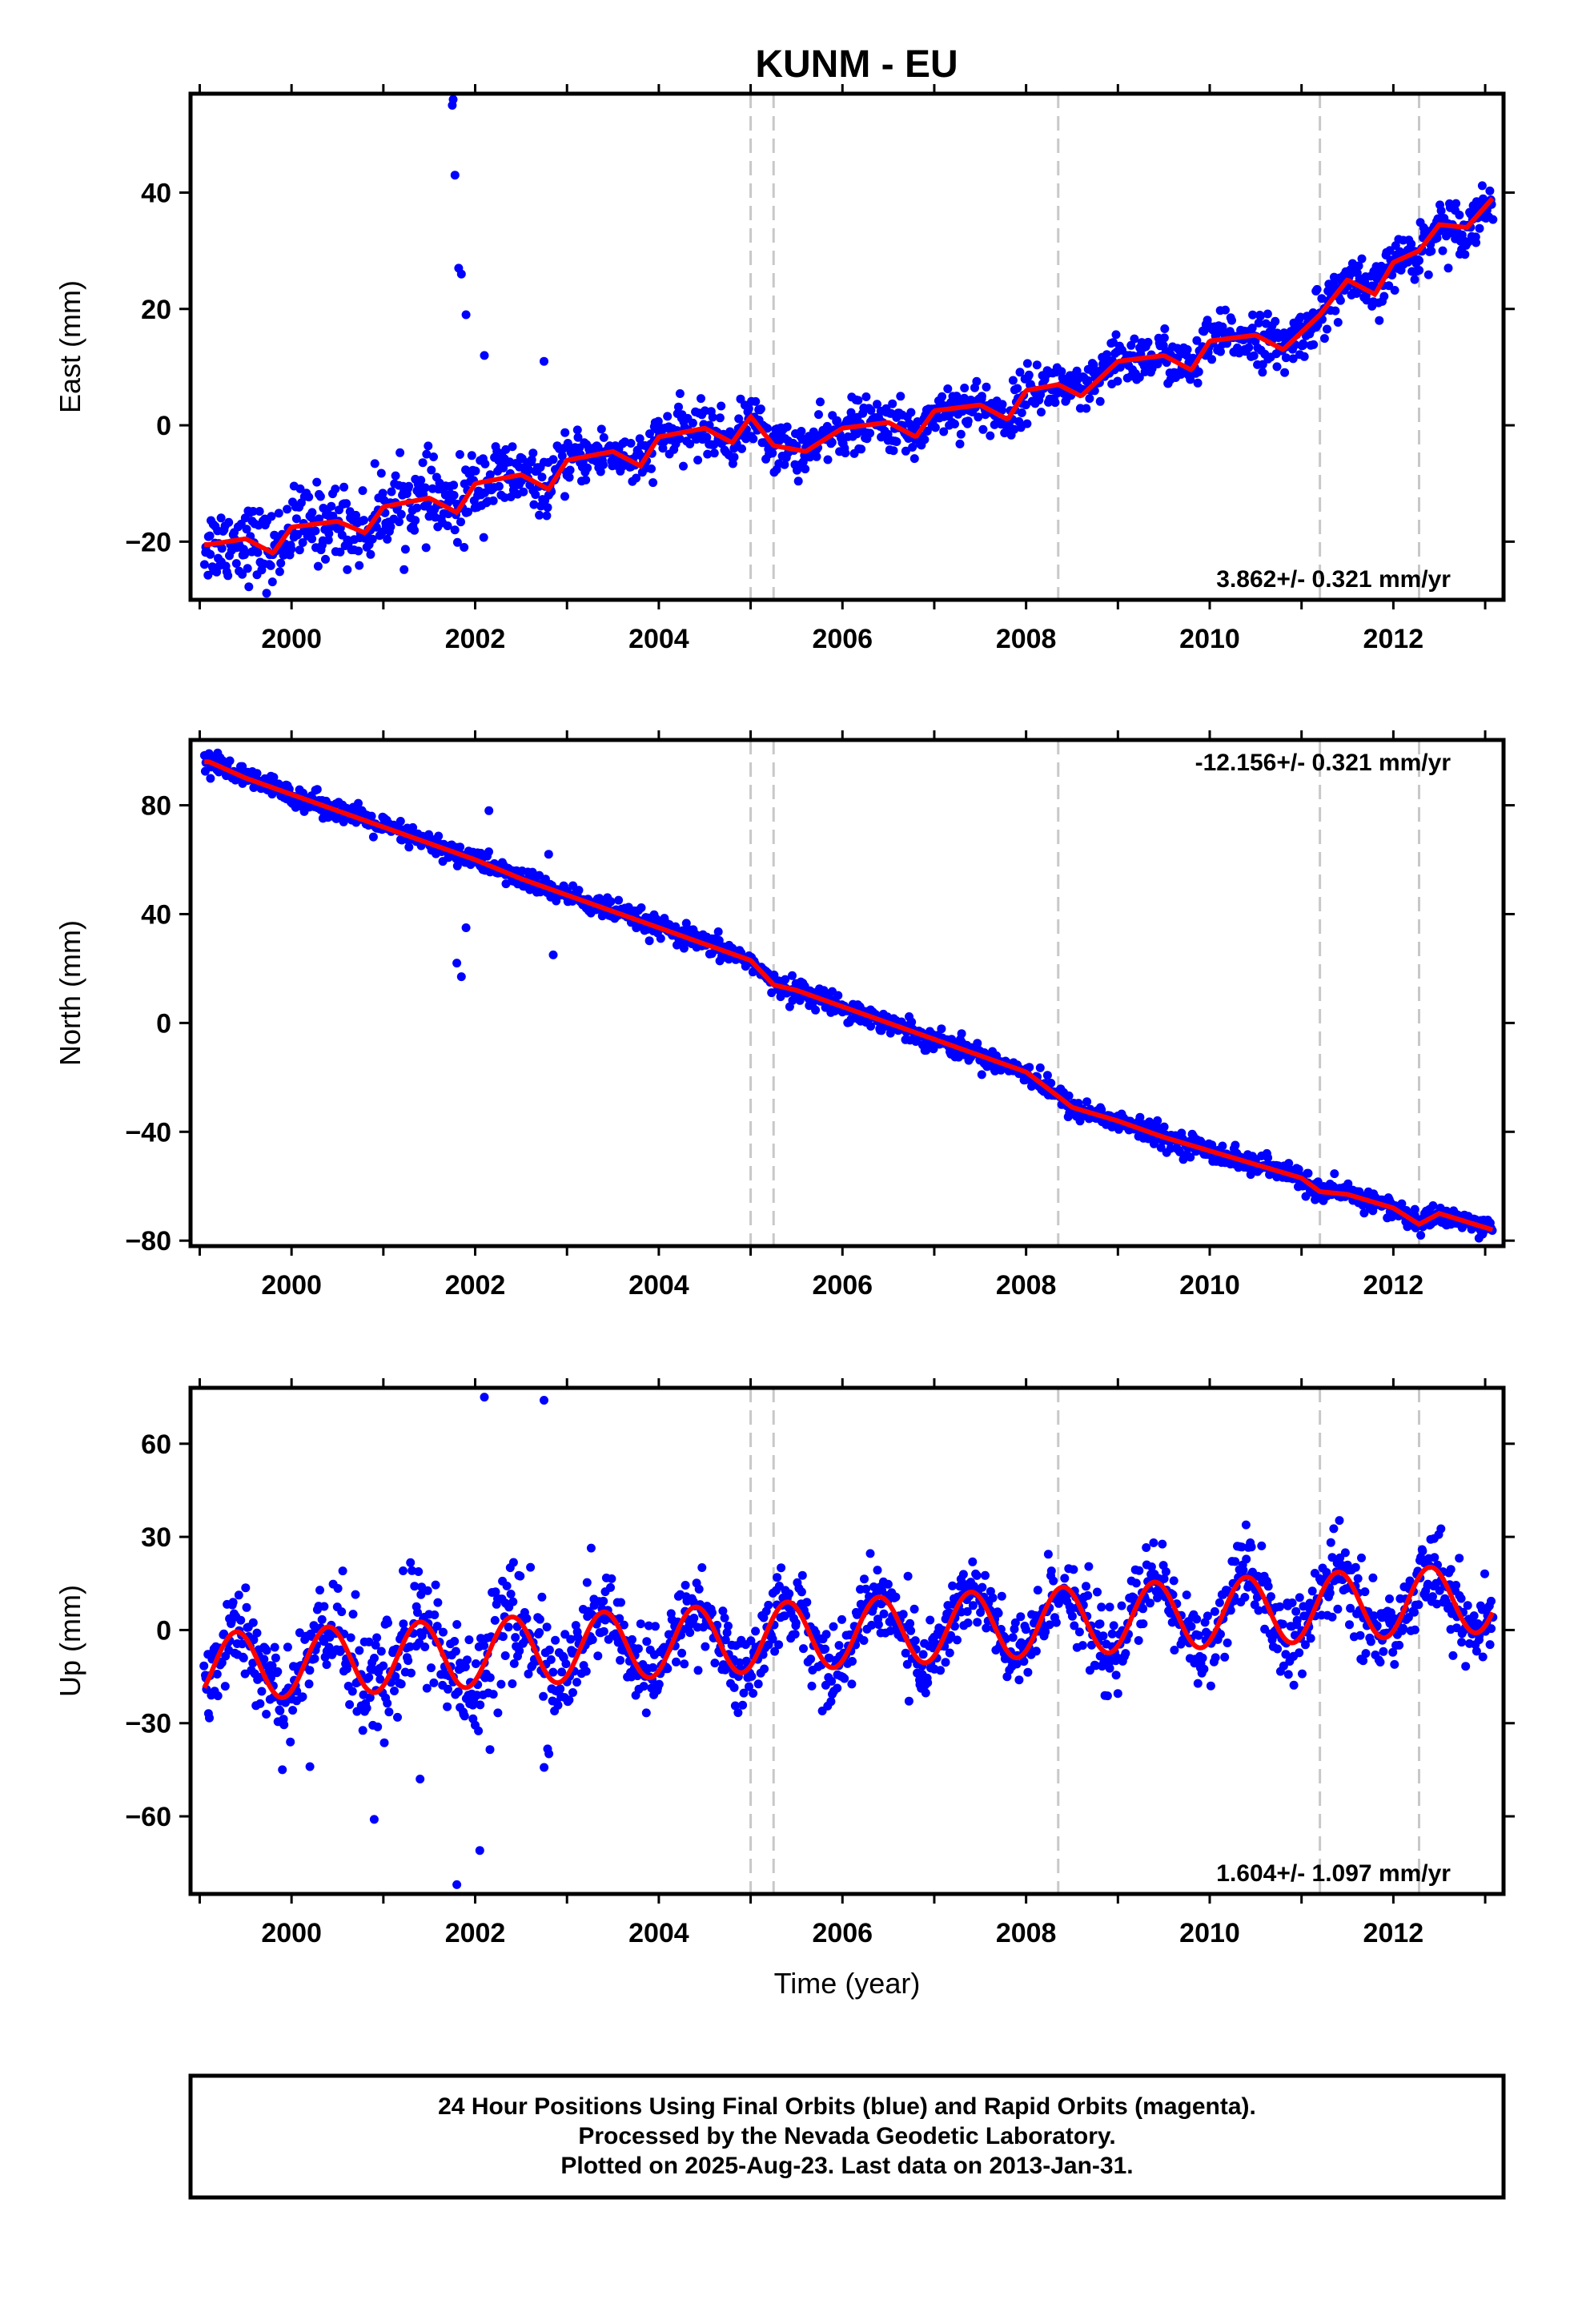 Image resolution: width=1582 pixels, height=2324 pixels. Describe the element at coordinates (156, 914) in the screenshot. I see `north-y-tick-label: 40` at that location.